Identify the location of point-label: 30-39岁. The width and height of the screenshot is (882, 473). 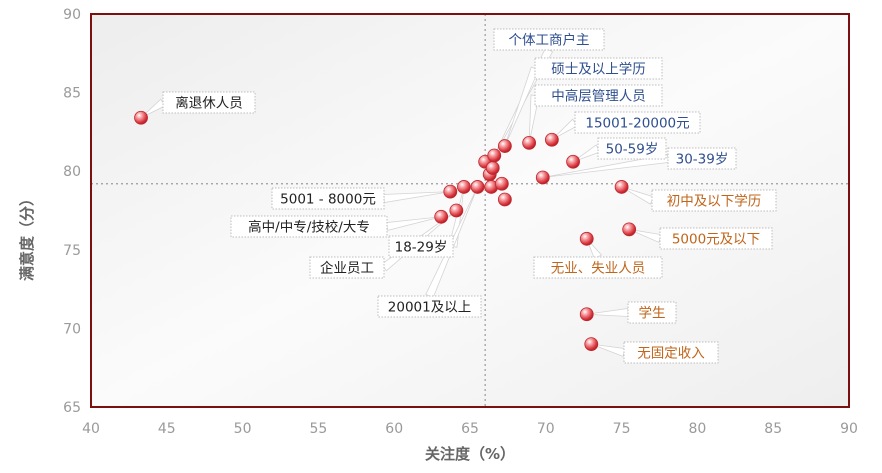
(702, 160).